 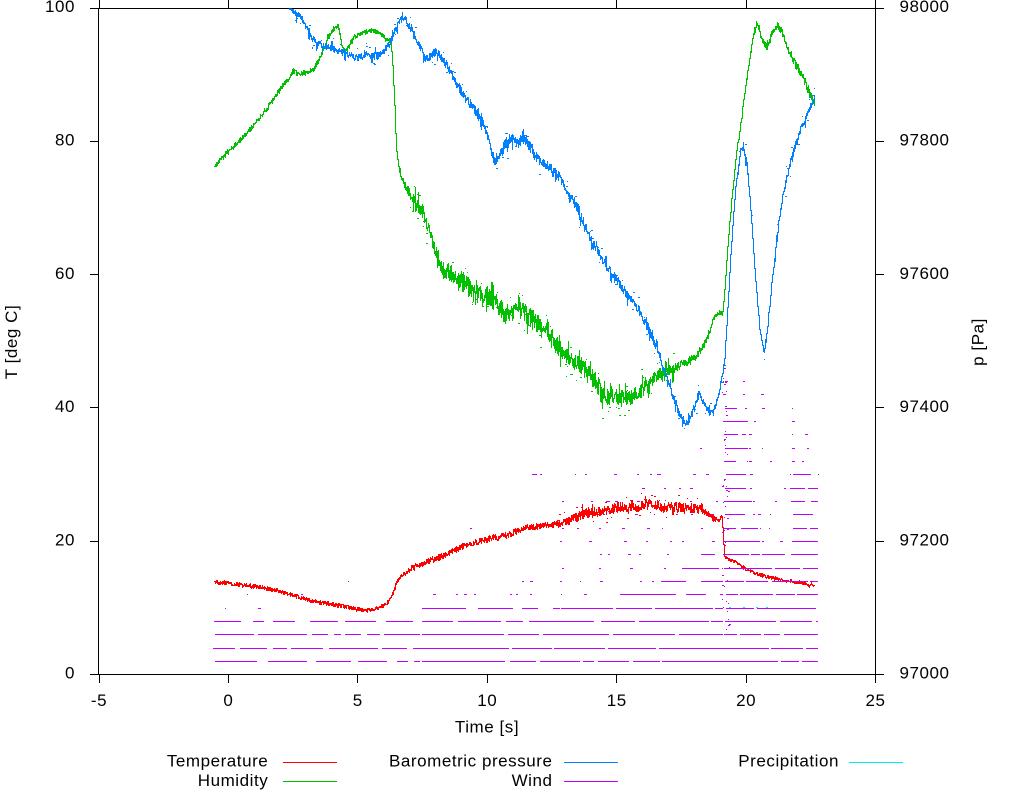 I want to click on svg-text: 15, so click(x=617, y=700).